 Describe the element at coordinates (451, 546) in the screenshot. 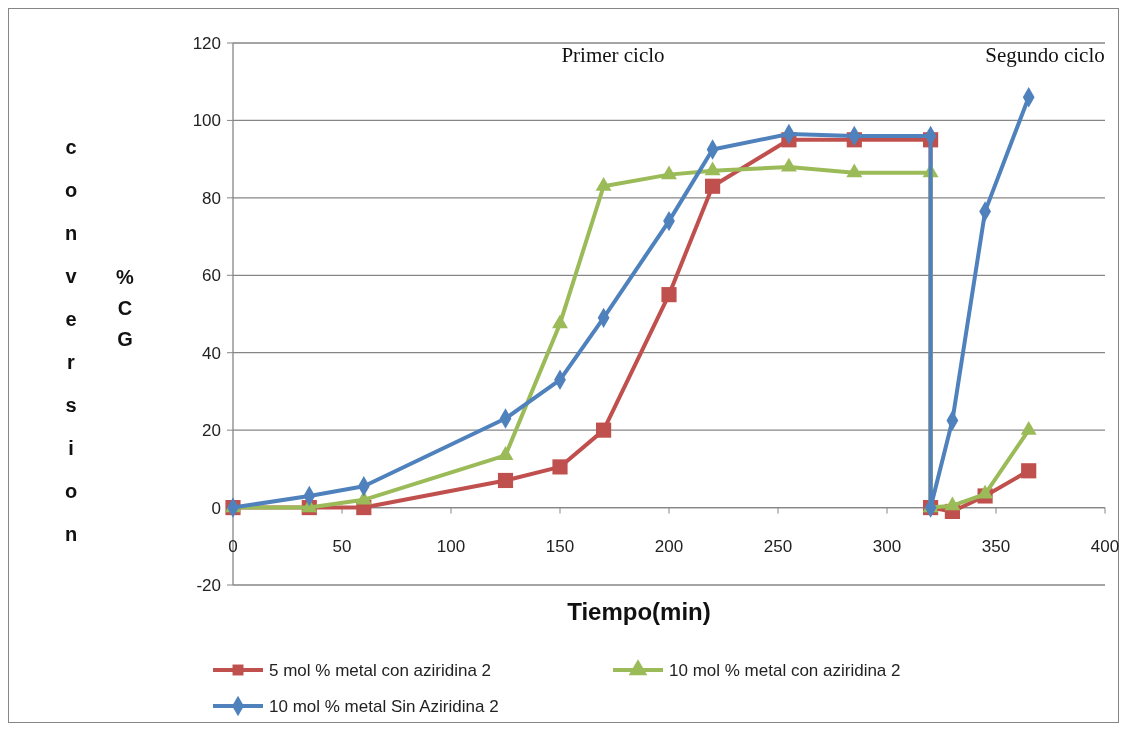

I see `x-tick-label: 100` at that location.